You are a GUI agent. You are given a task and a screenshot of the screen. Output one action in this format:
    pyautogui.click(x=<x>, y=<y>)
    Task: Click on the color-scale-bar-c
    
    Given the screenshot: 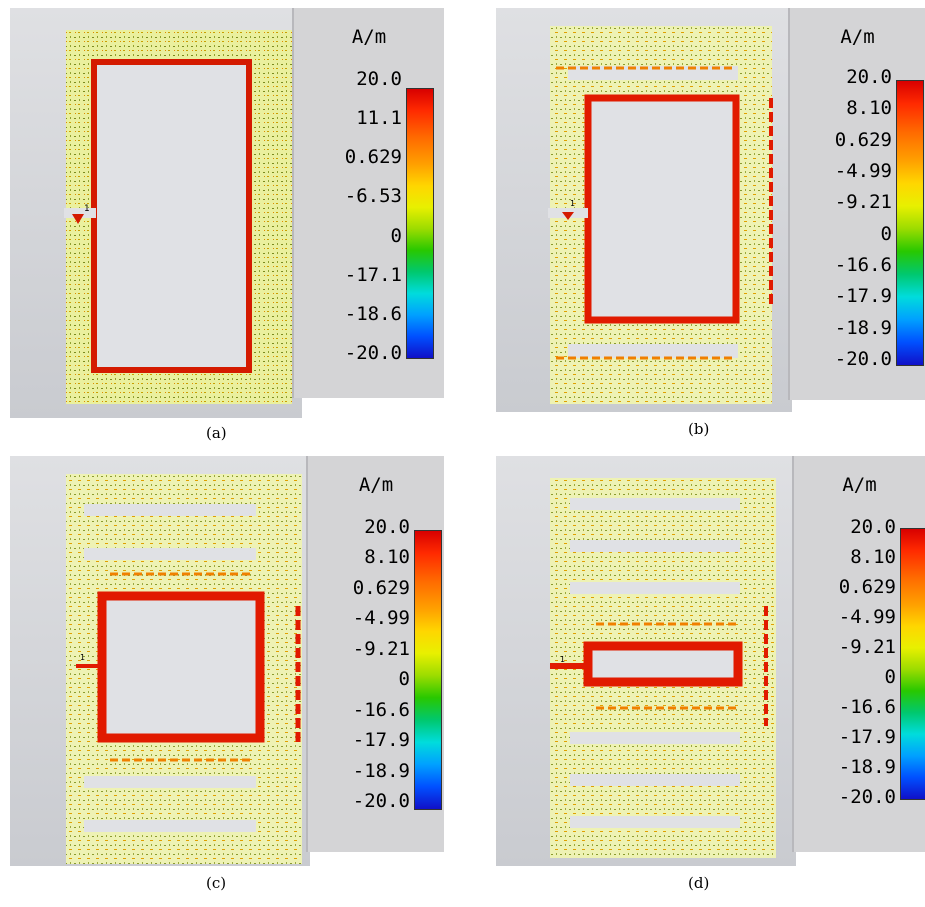 What is the action you would take?
    pyautogui.click(x=428, y=670)
    